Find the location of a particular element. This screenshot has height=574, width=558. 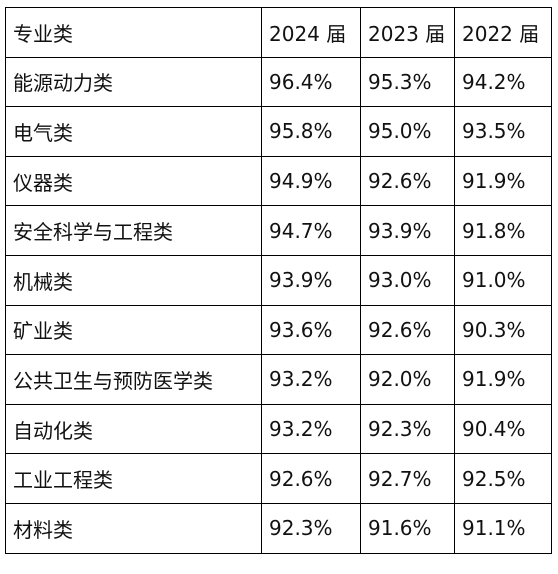

table-row: 机械类 93.9% 93.0% 91.0% is located at coordinates (278, 280).